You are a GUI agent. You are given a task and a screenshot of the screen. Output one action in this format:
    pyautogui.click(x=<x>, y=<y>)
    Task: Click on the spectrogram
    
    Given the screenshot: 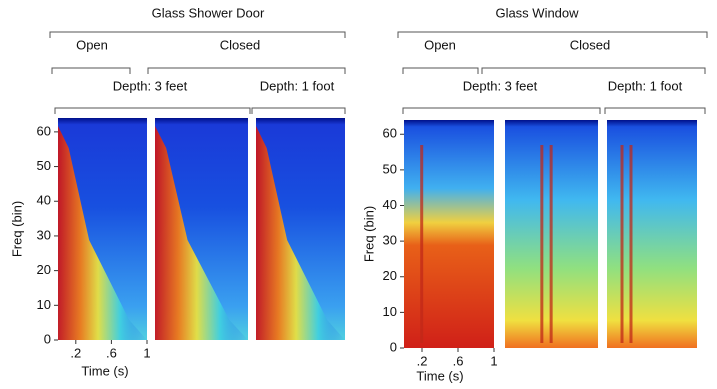 What is the action you would take?
    pyautogui.click(x=449, y=234)
    